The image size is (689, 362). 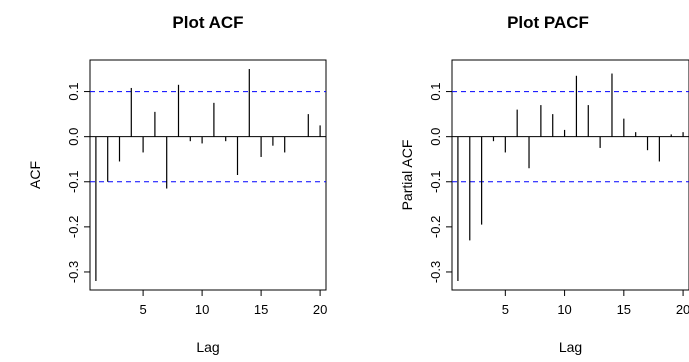 I want to click on y-axis-label: ACF, so click(x=35, y=175).